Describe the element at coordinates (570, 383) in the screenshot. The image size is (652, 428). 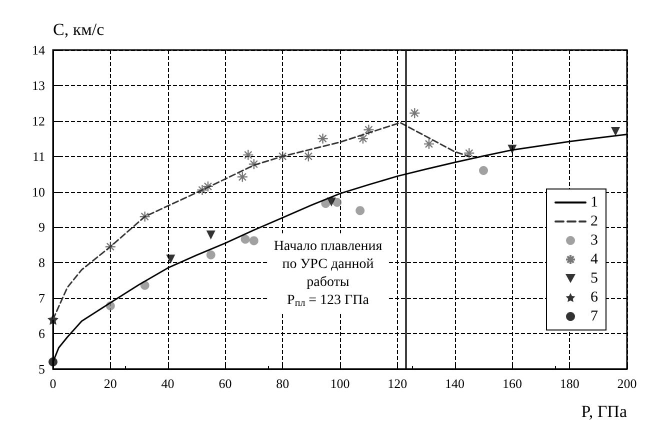
I see `x-tick-label: 180` at that location.